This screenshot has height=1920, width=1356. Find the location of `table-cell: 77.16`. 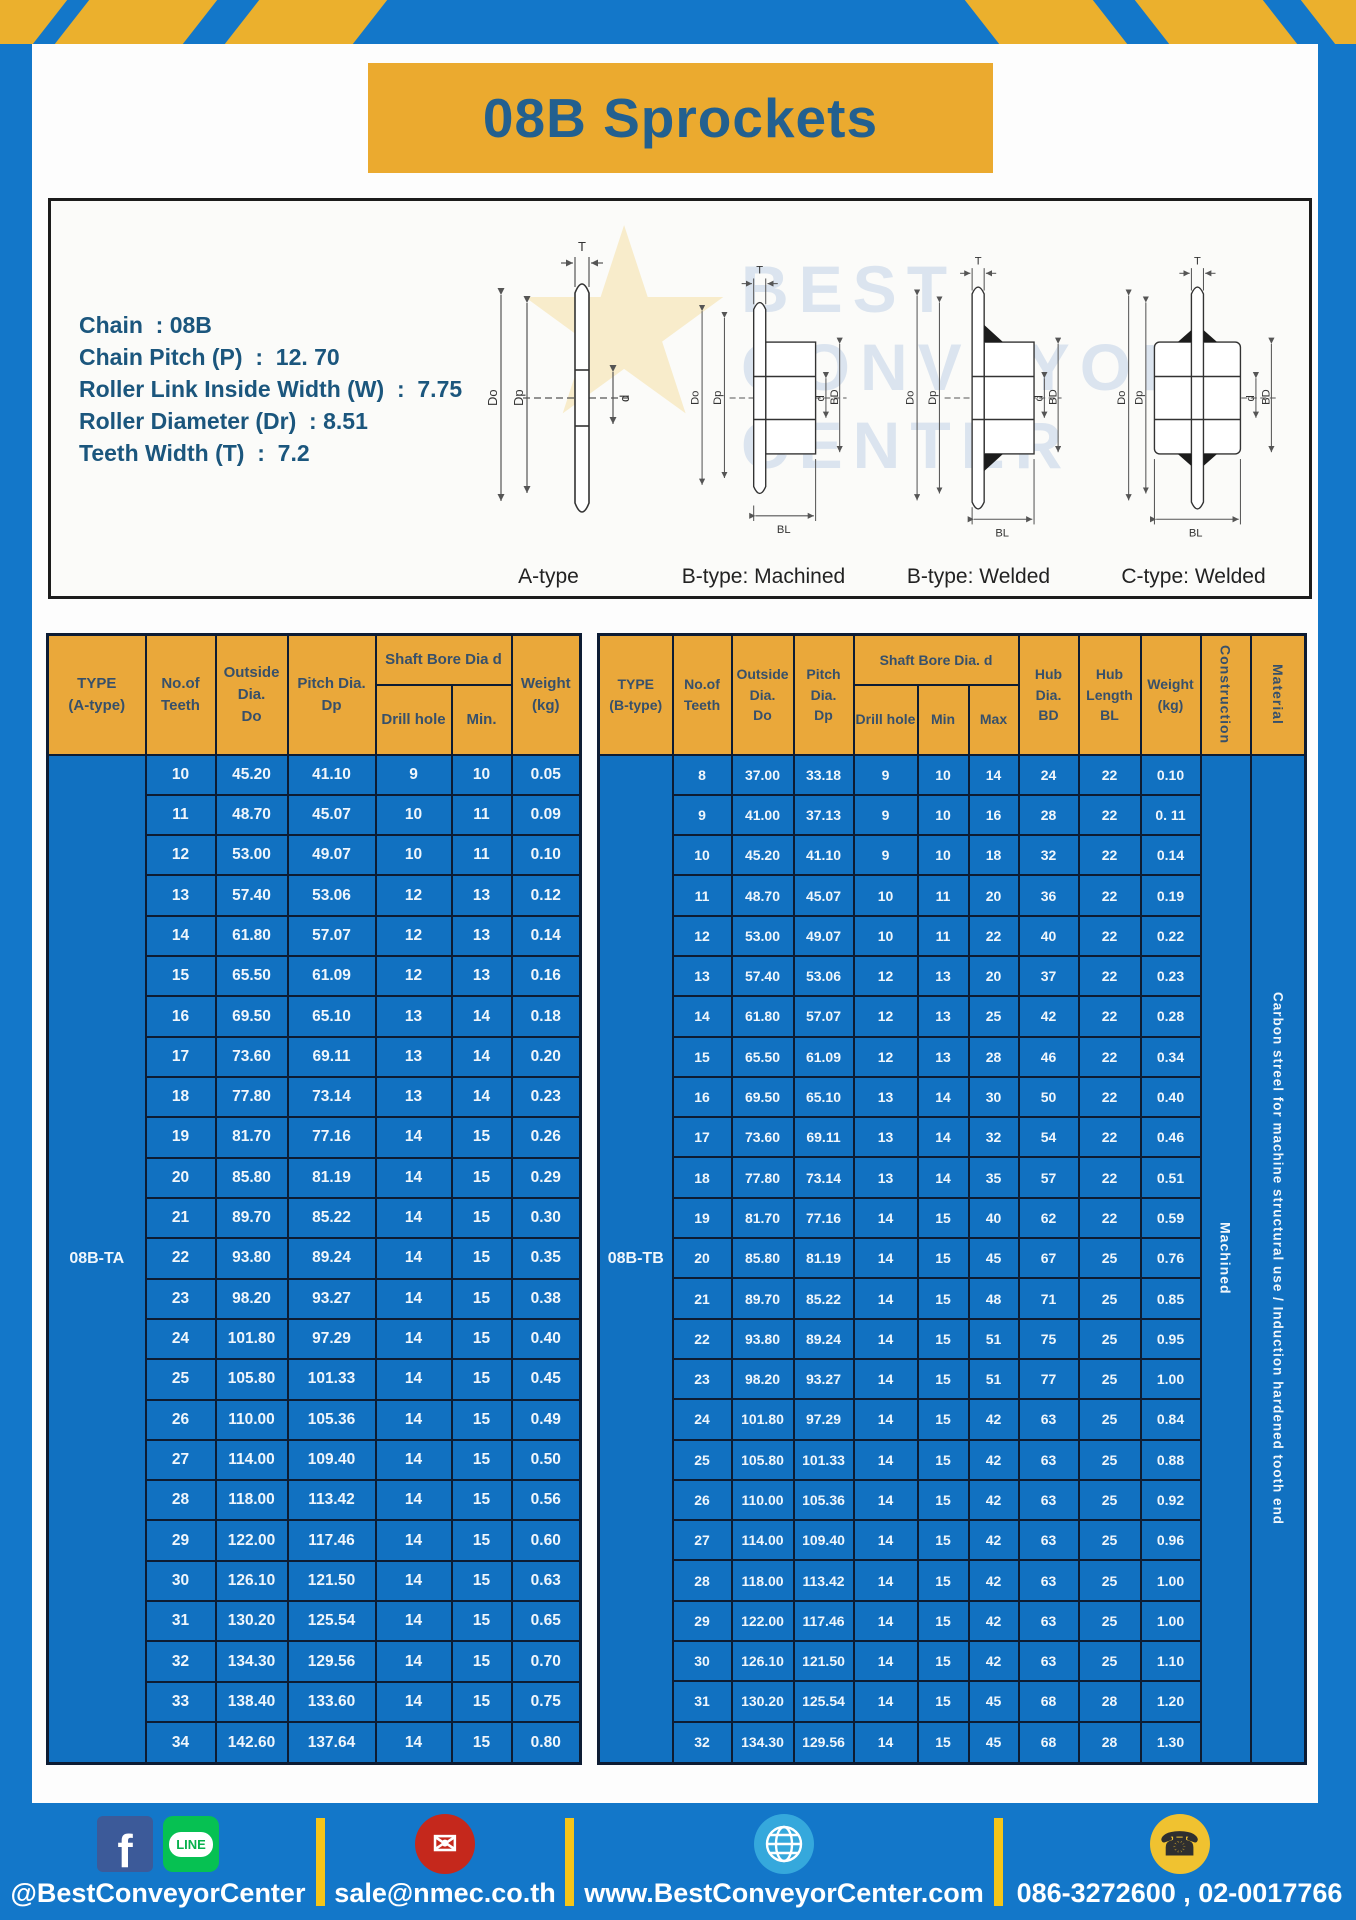

table-cell: 77.16 is located at coordinates (823, 1218).